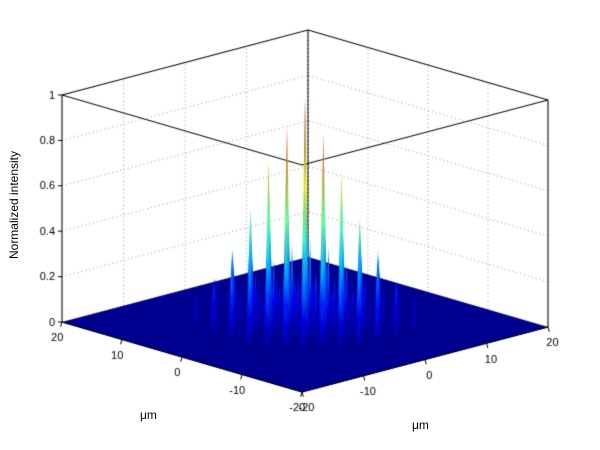  I want to click on z-axis-label: Normalized intensity, so click(14, 205).